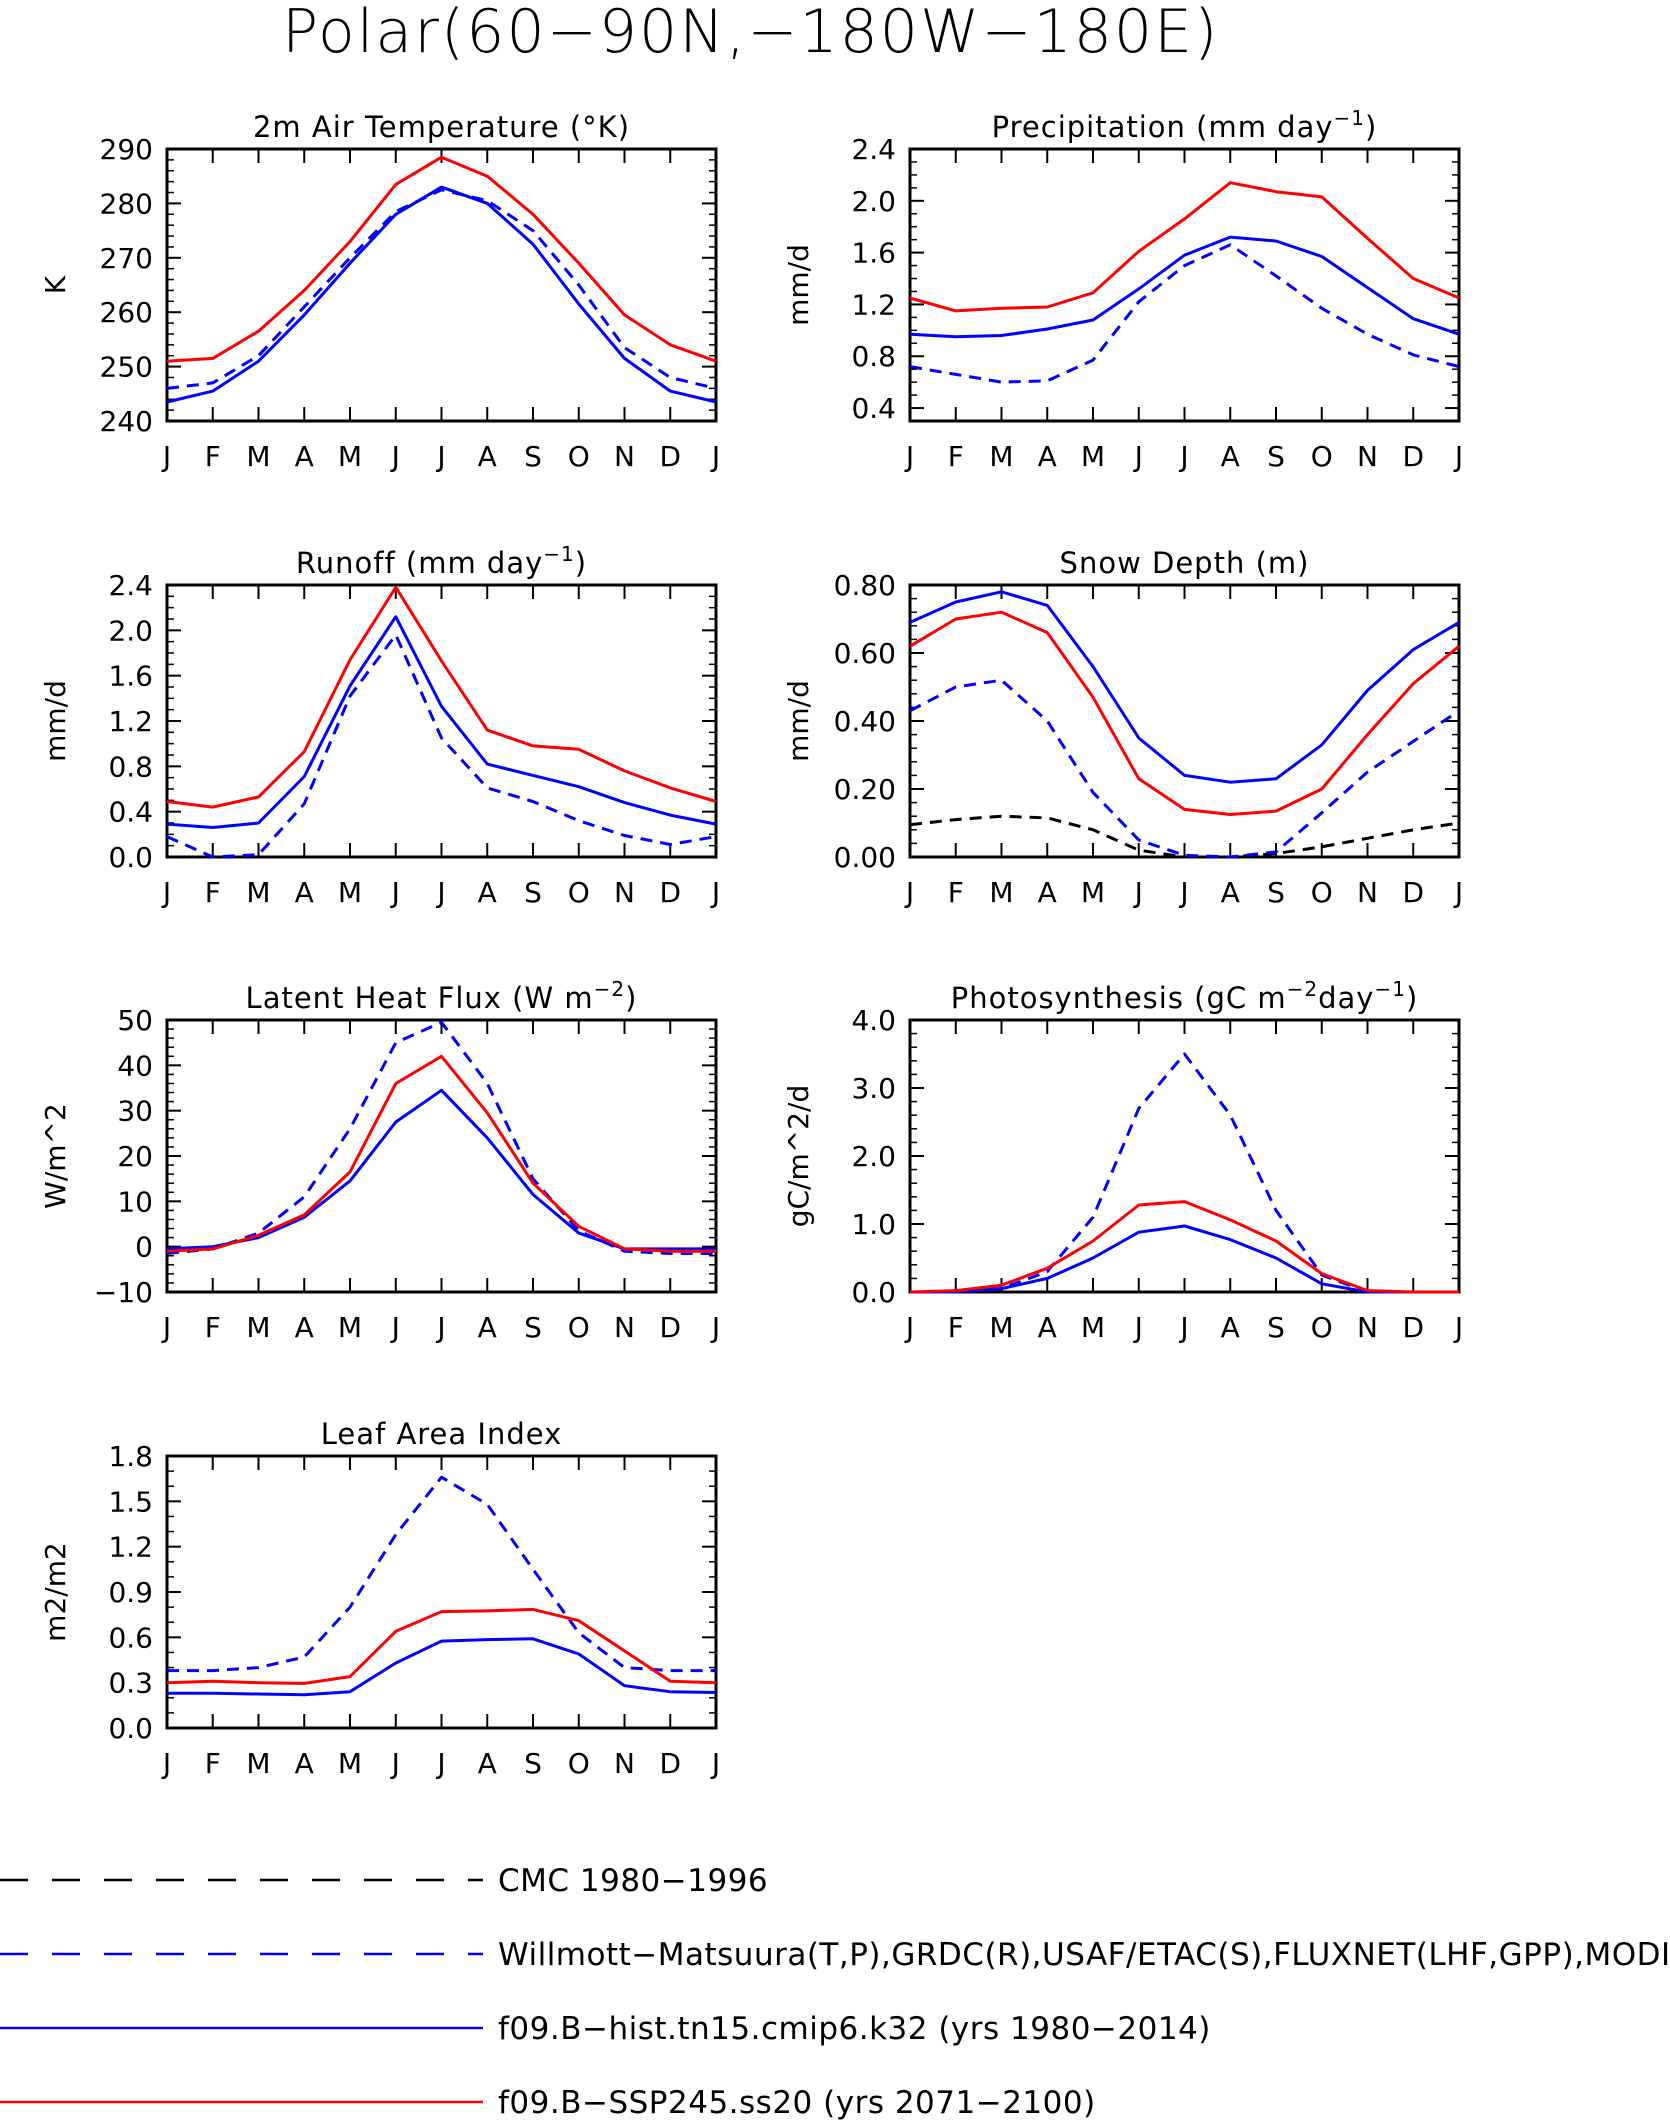 The image size is (1670, 2123). I want to click on y-tick-label: 280, so click(126, 203).